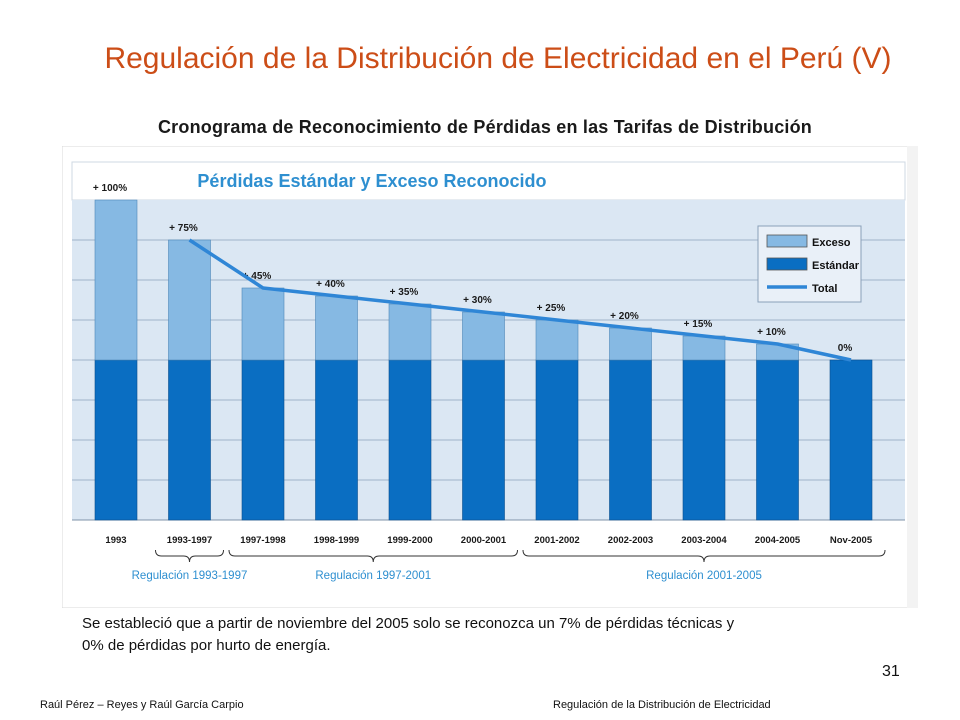 The width and height of the screenshot is (960, 720). I want to click on data-label: + 35%, so click(404, 292).